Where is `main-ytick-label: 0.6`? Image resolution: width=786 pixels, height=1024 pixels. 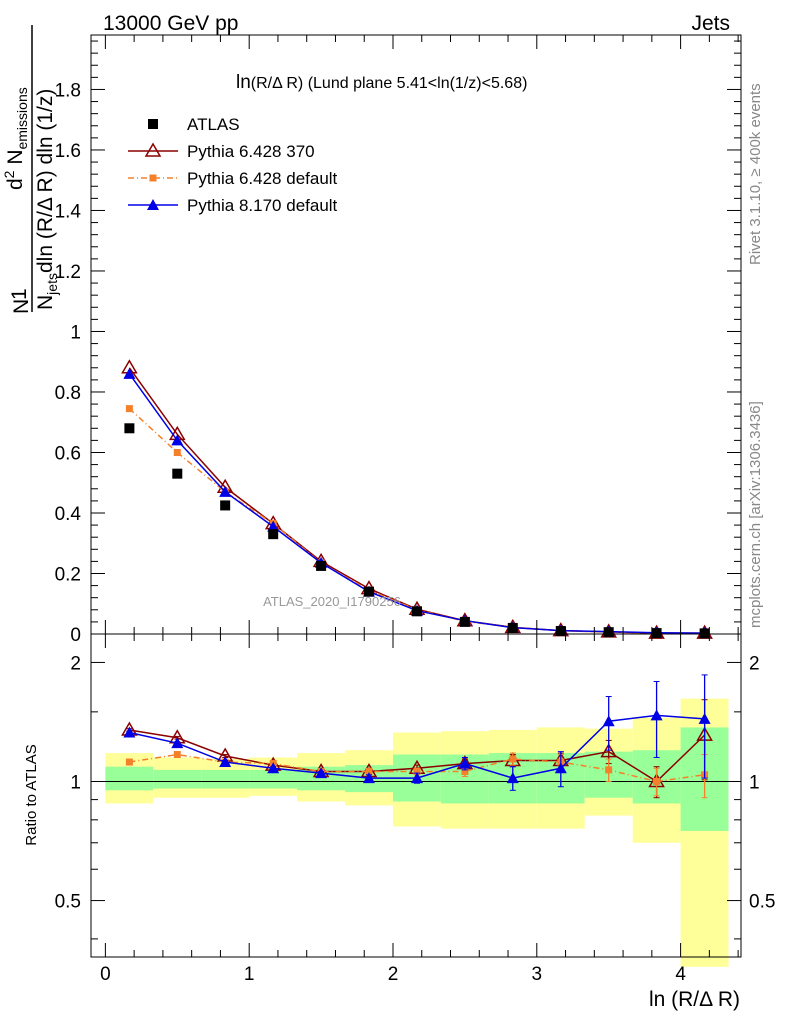 main-ytick-label: 0.6 is located at coordinates (68, 453).